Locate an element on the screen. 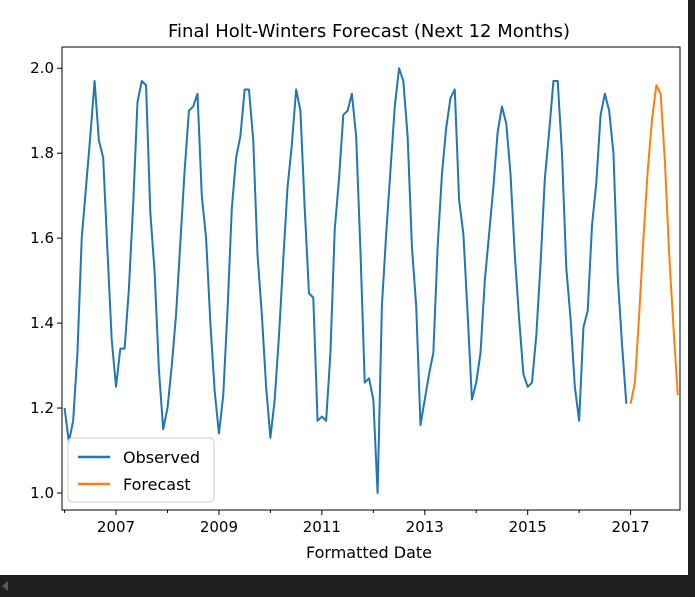 This screenshot has height=597, width=695. legend-label-observed: Observed is located at coordinates (161, 457).